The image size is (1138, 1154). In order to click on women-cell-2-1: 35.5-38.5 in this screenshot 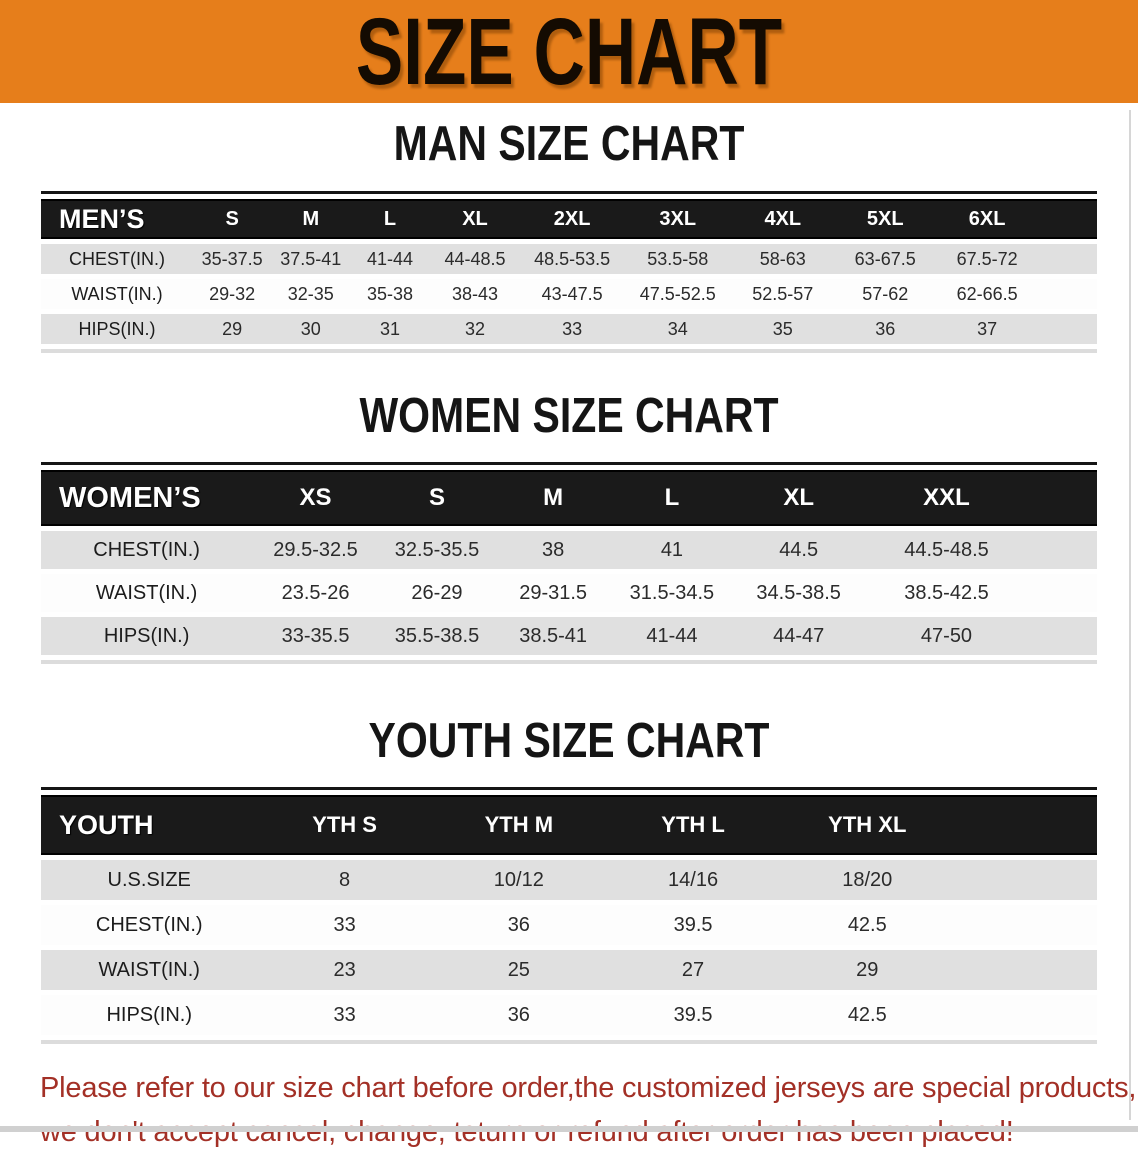, I will do `click(437, 636)`.